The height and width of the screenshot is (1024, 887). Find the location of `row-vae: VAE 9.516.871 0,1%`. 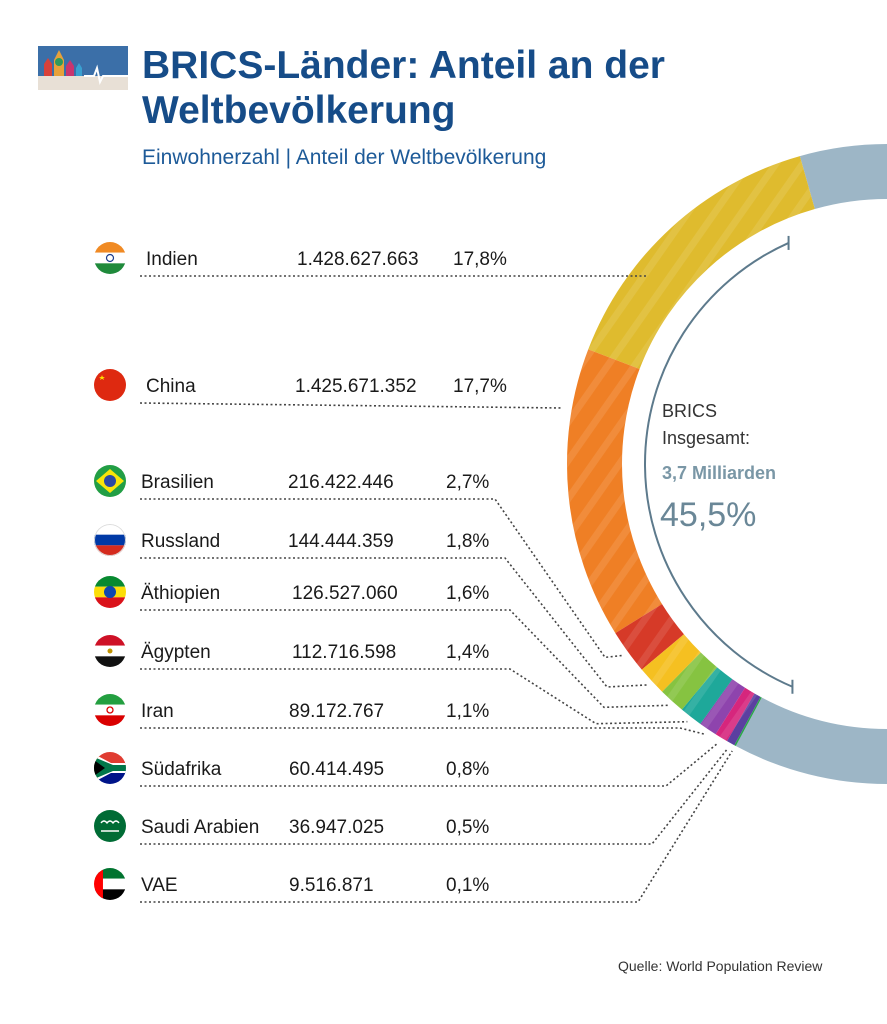

row-vae: VAE 9.516.871 0,1% is located at coordinates (291, 884).